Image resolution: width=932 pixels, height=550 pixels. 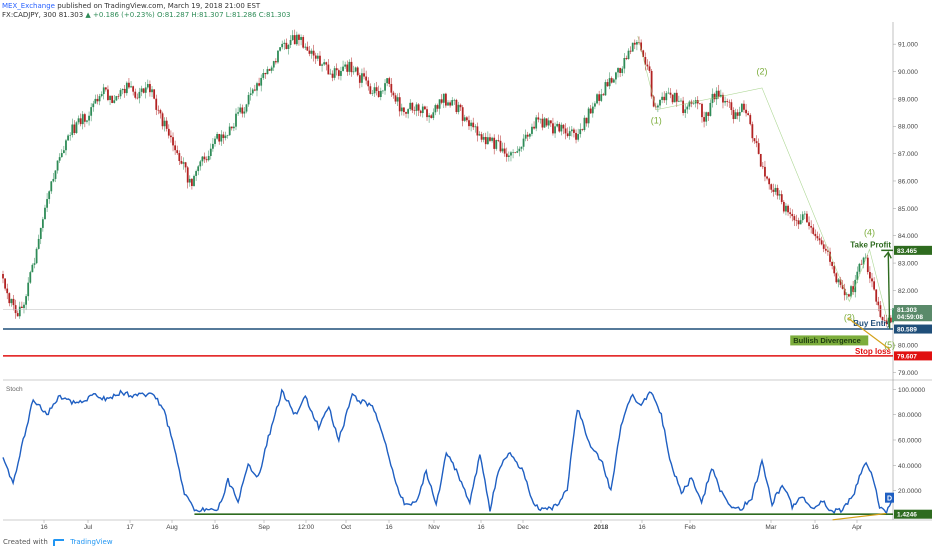 What do you see at coordinates (346, 527) in the screenshot?
I see `time-tick-label: Oct` at bounding box center [346, 527].